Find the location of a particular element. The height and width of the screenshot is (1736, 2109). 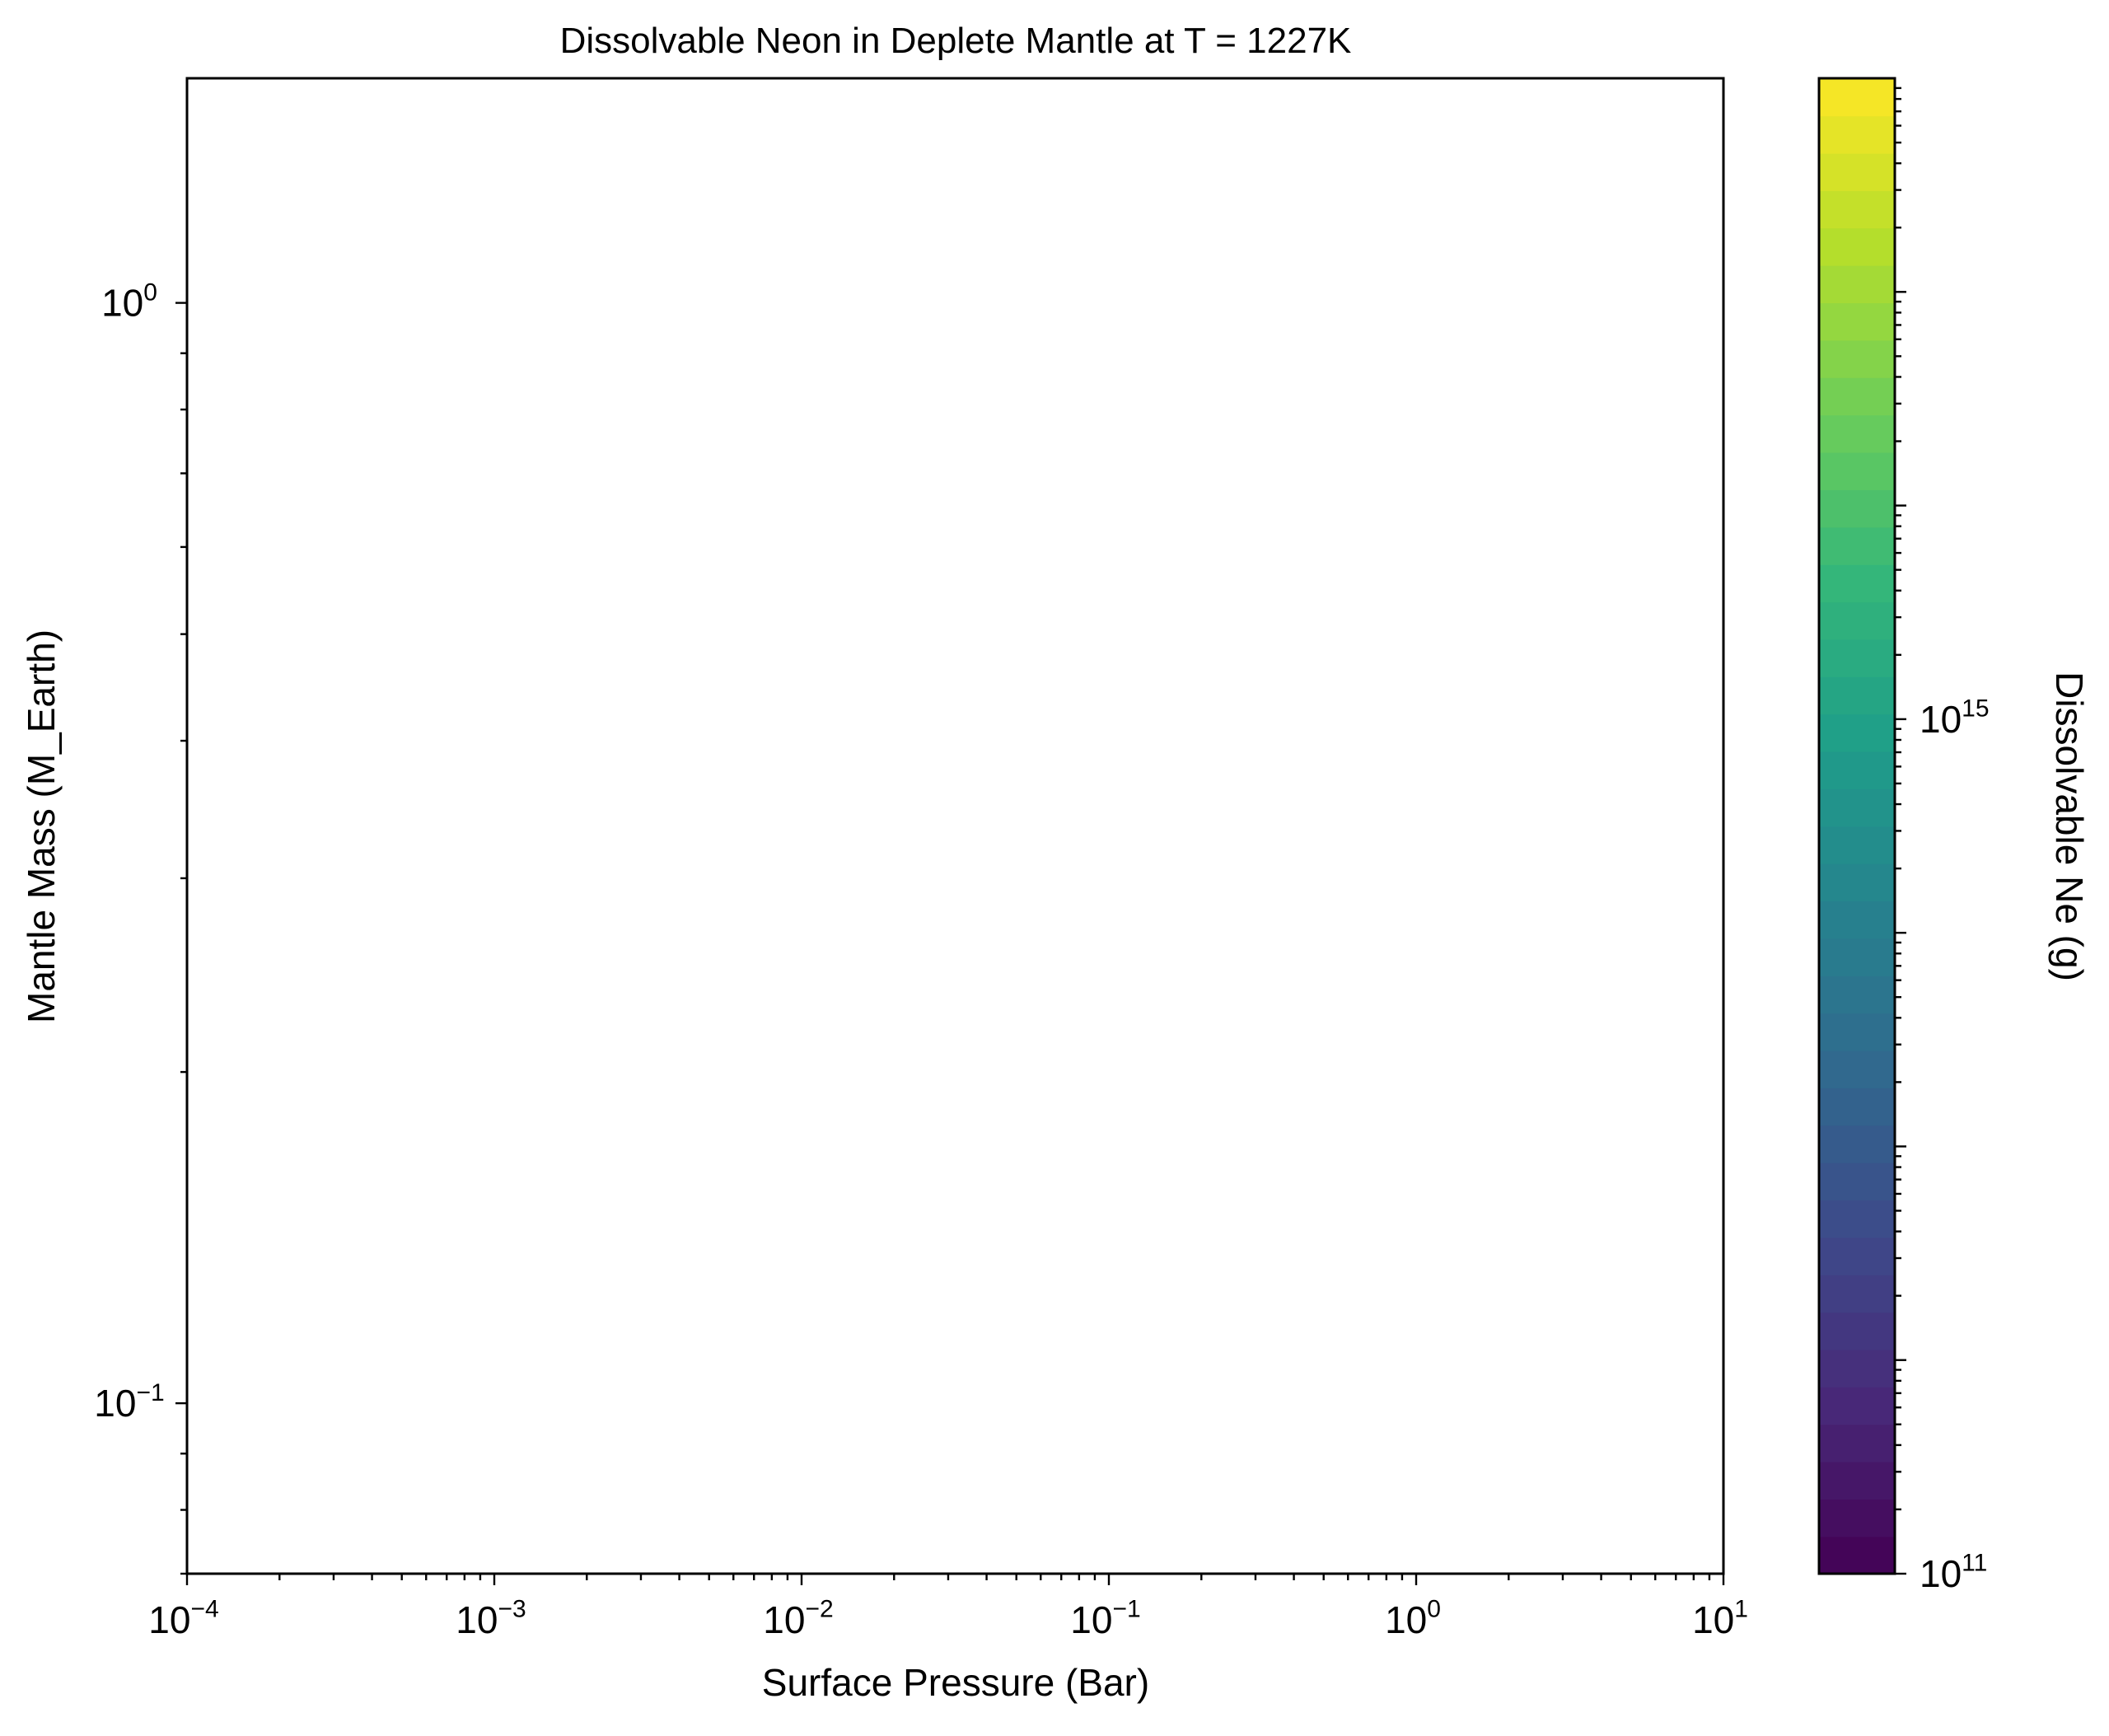

colorbar-tick-label: 1011 is located at coordinates (1953, 1572).